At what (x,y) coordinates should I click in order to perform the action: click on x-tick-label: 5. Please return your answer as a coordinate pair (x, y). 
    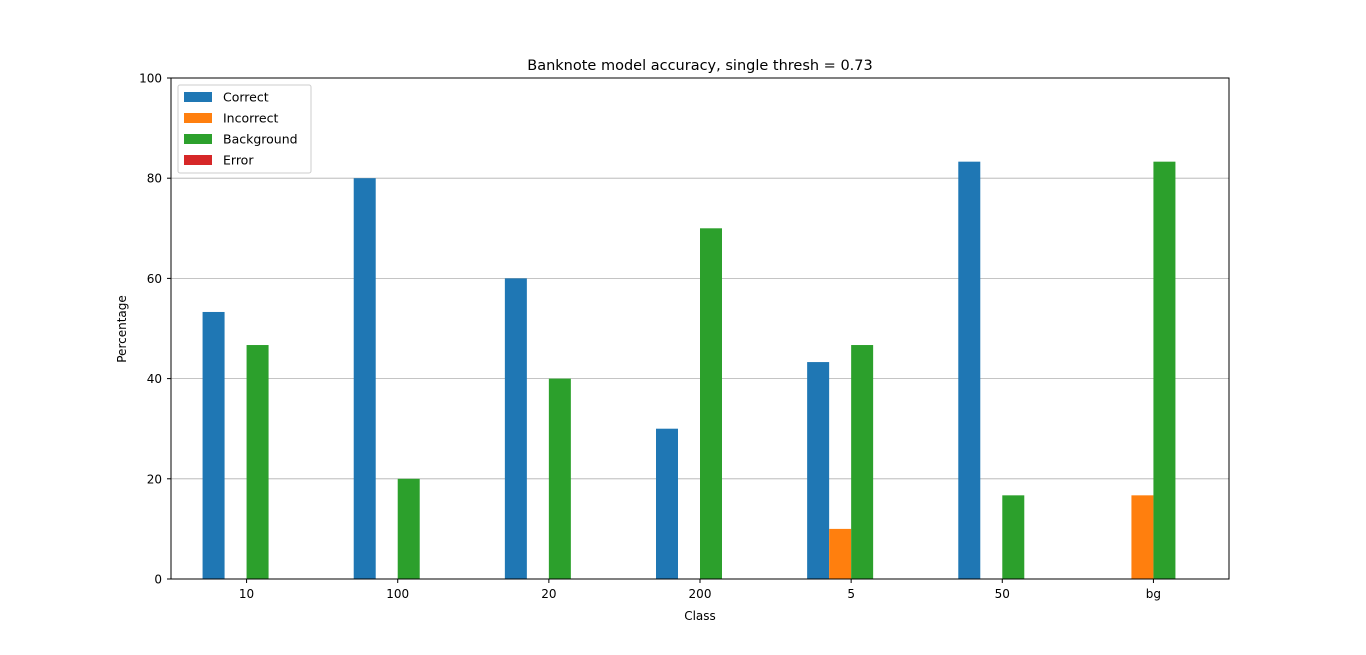
    Looking at the image, I should click on (851, 594).